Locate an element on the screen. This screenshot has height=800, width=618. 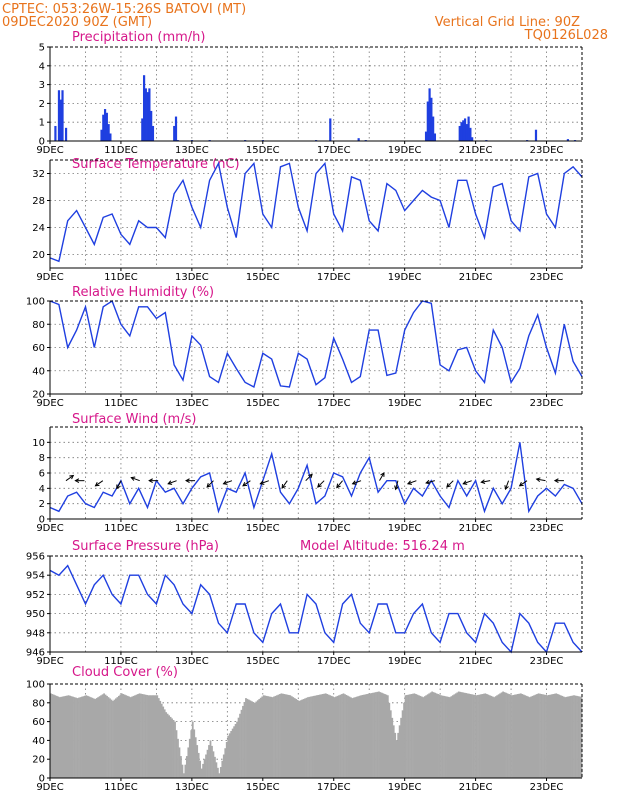
panel-title: Relative Humidity (%) is located at coordinates (143, 292).